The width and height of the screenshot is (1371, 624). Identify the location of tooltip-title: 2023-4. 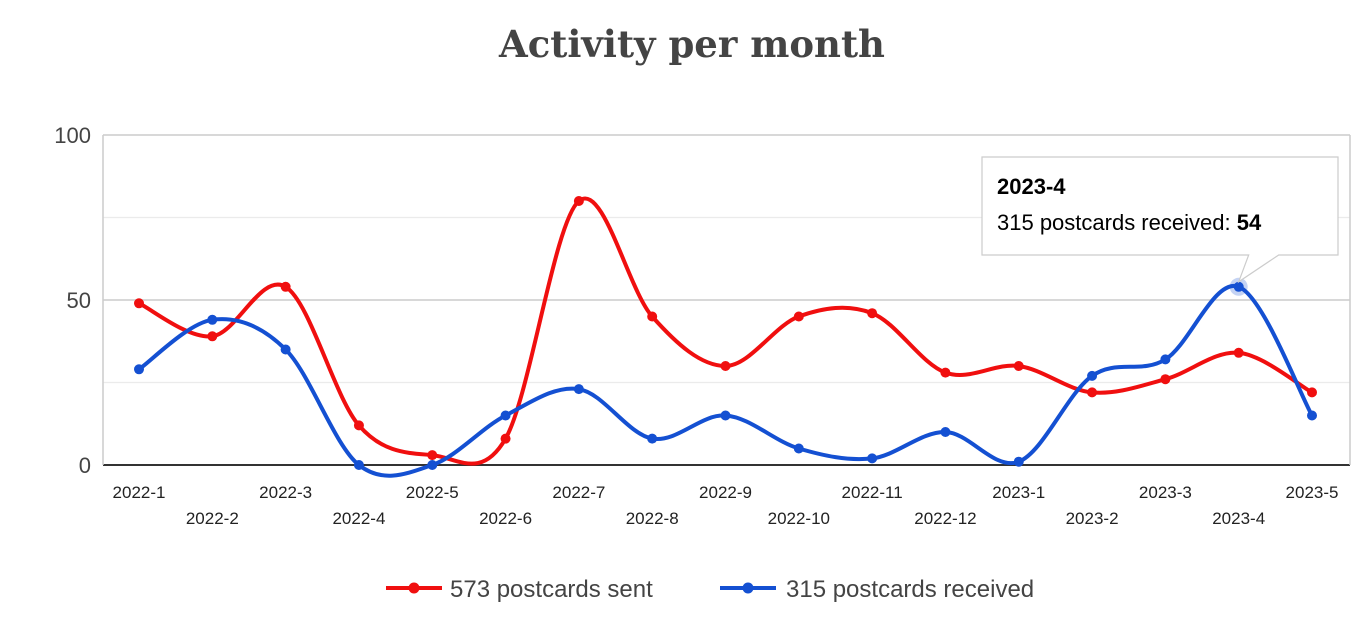
(1031, 186).